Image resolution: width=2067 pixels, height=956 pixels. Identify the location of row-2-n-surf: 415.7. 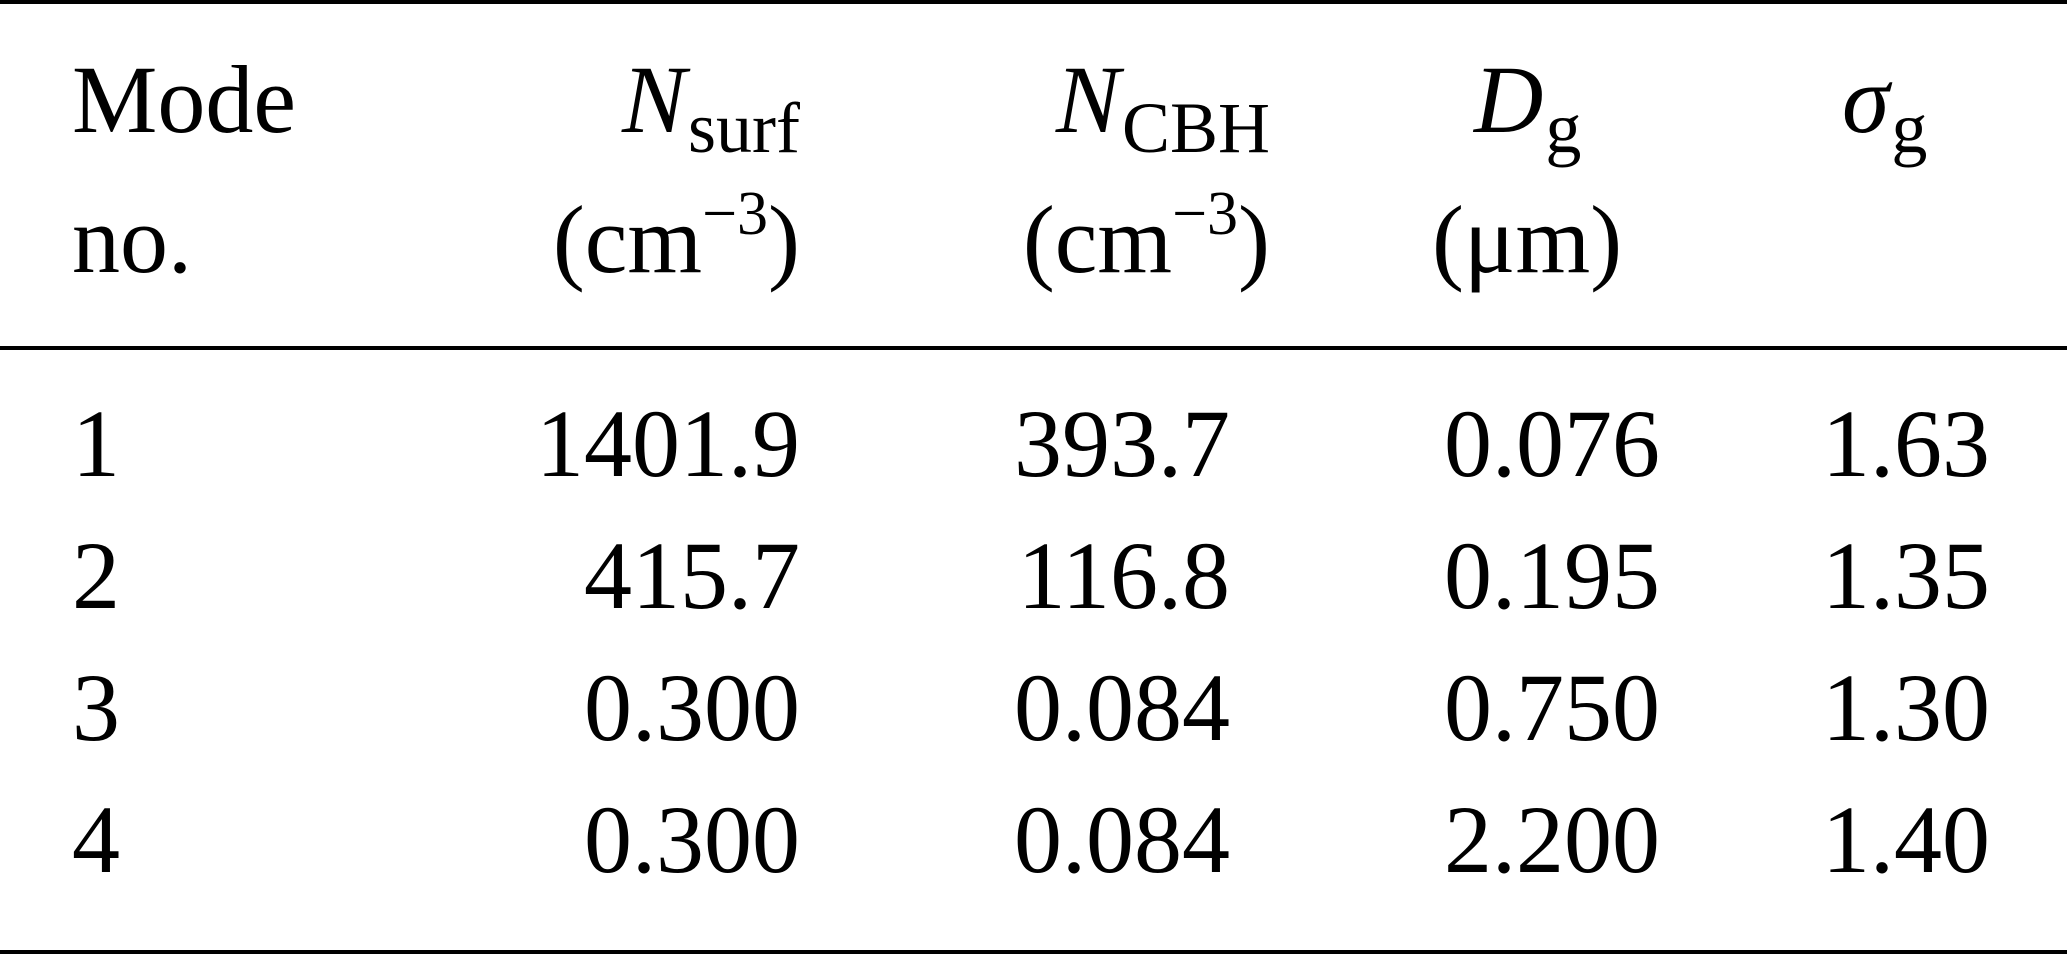
(692, 575).